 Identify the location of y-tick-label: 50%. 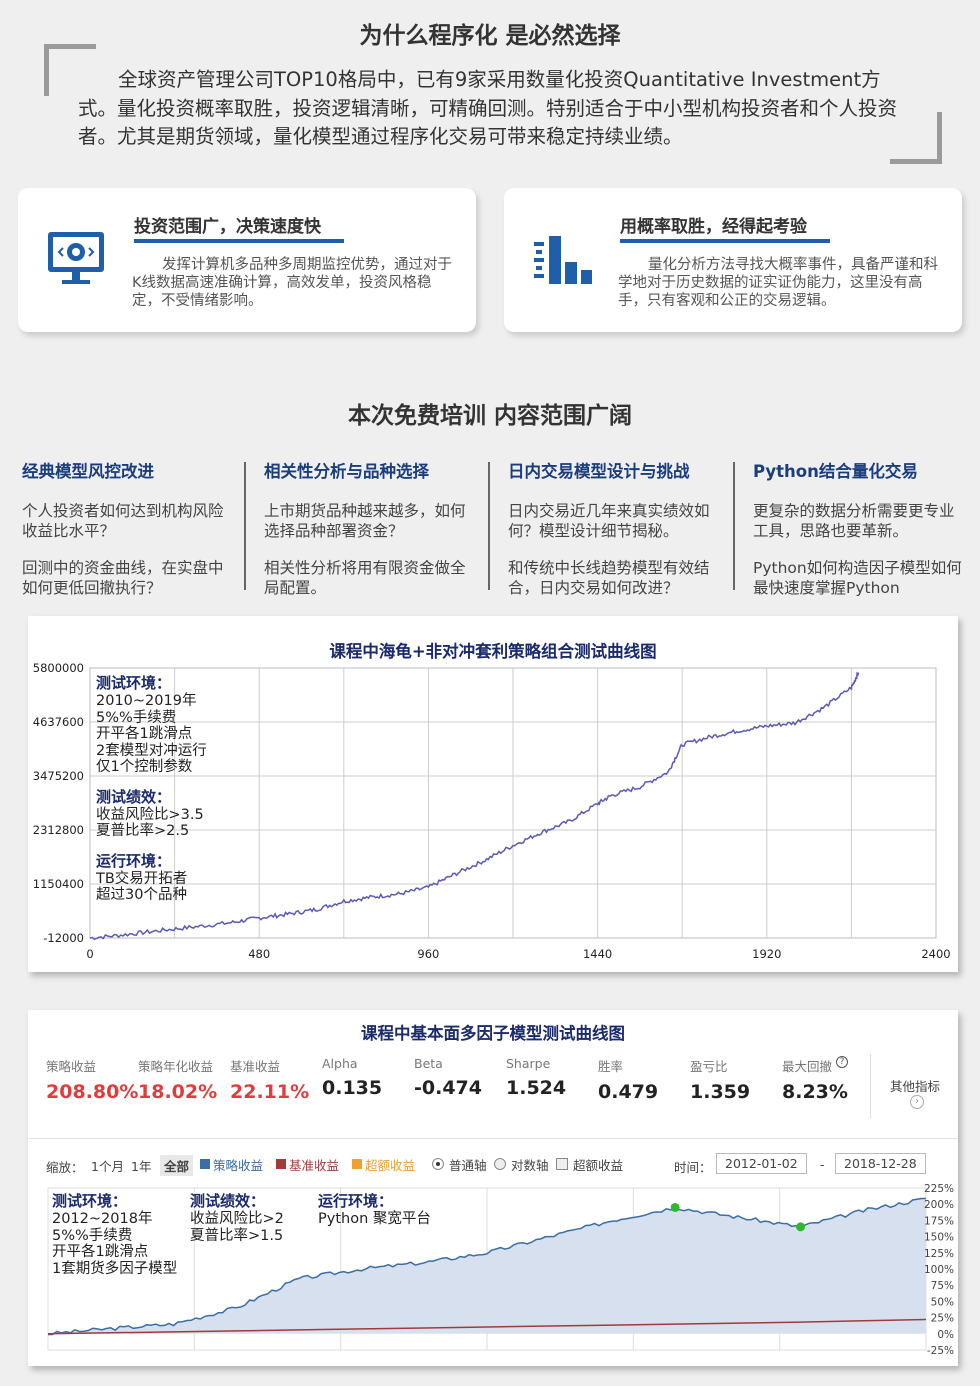
(942, 1302).